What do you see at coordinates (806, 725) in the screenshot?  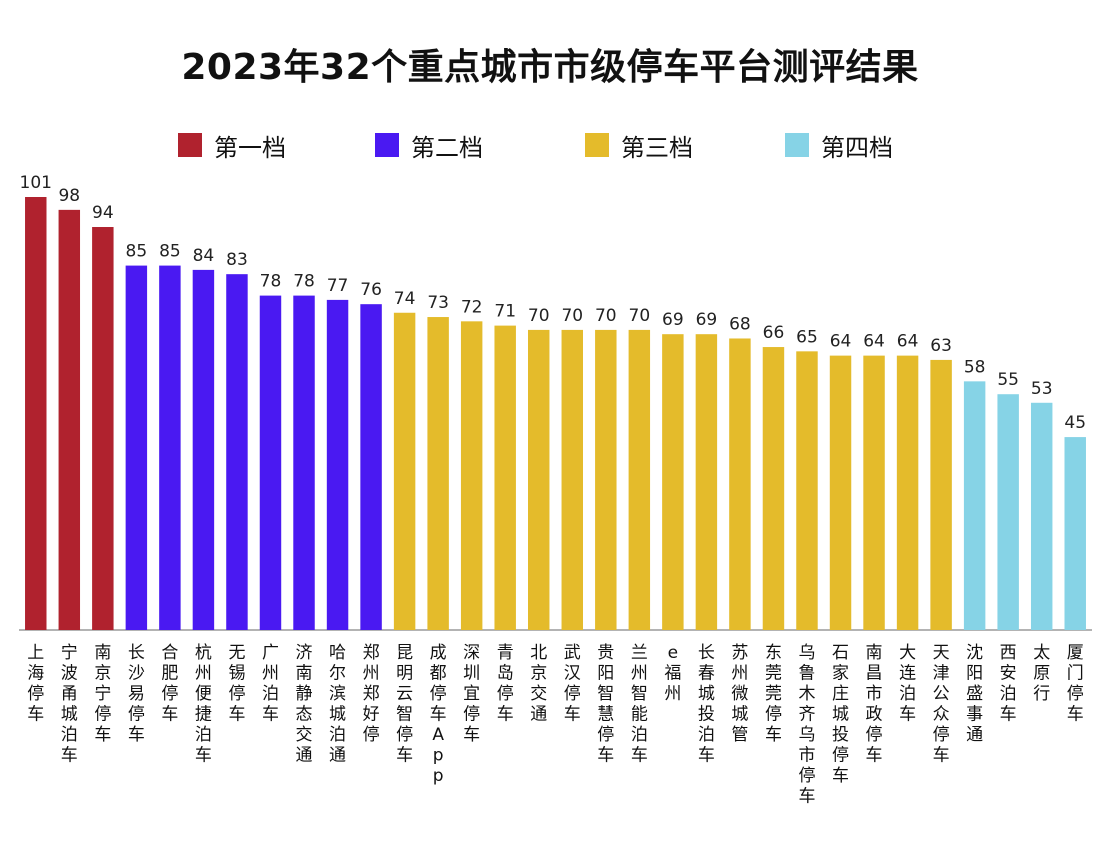 I see `category-label-24: 乌鲁木齐乌市停车` at bounding box center [806, 725].